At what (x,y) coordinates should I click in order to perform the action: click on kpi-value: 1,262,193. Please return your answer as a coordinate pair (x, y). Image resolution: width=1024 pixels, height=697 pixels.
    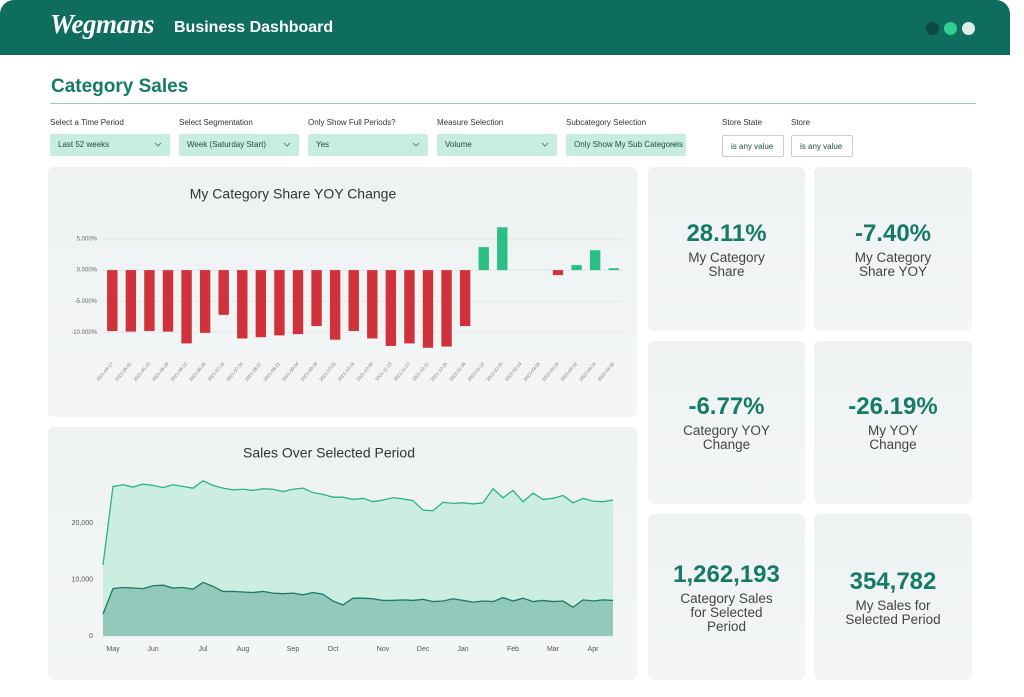
    Looking at the image, I should click on (726, 574).